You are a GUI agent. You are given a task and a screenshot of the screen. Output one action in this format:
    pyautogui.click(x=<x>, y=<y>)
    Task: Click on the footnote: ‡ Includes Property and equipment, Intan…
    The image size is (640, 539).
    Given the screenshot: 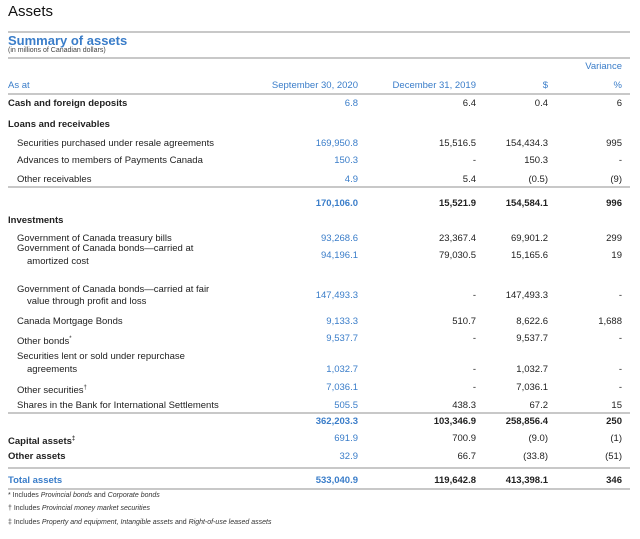 What is the action you would take?
    pyautogui.click(x=140, y=522)
    